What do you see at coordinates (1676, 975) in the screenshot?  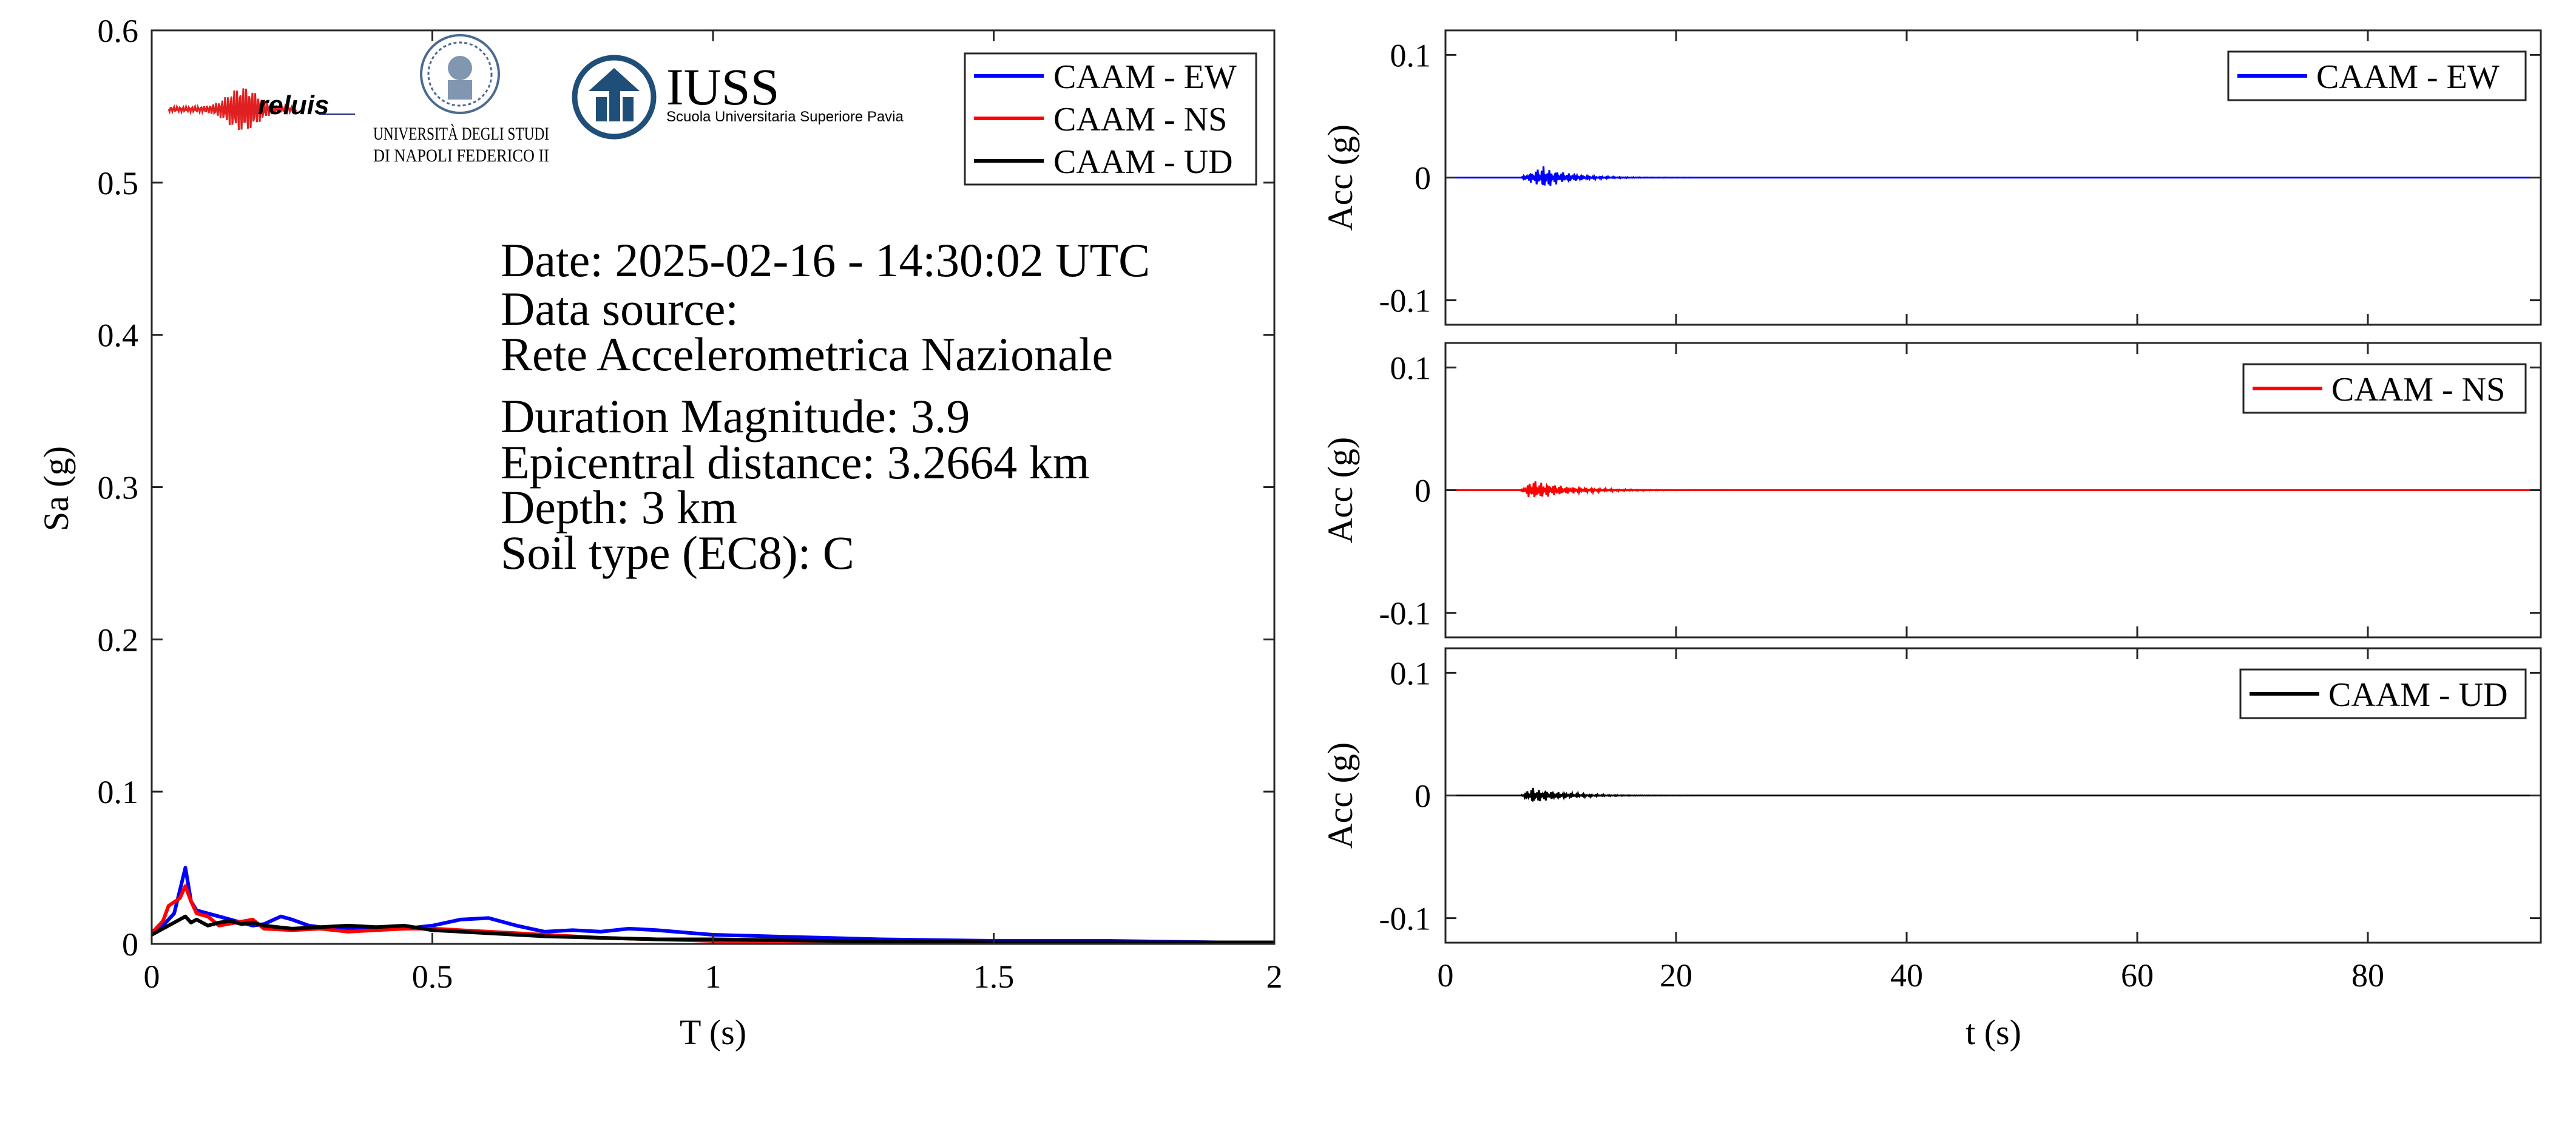 I see `x-tick-label: 20` at bounding box center [1676, 975].